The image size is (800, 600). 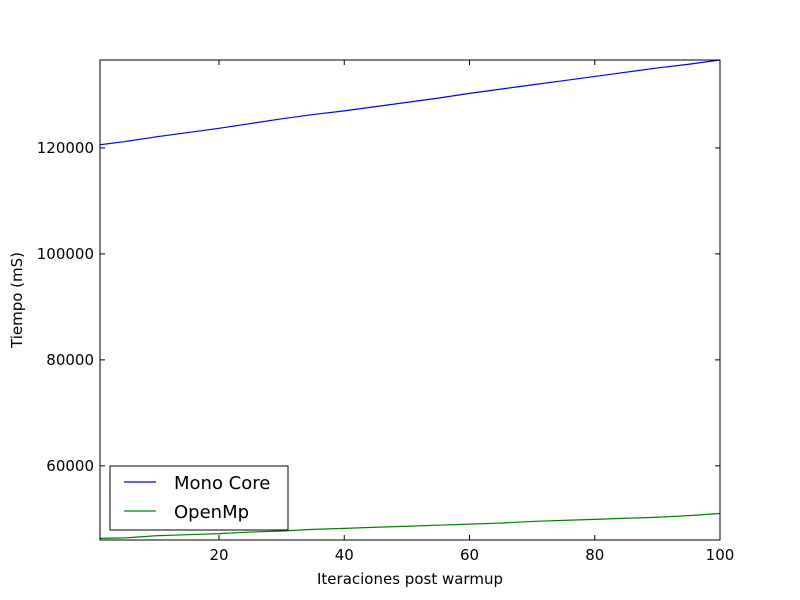 What do you see at coordinates (410, 102) in the screenshot?
I see `series-line-mono-core` at bounding box center [410, 102].